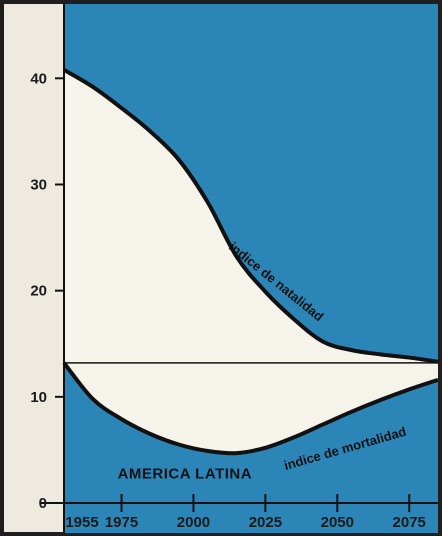 The image size is (442, 536). I want to click on y-tick-label: 40, so click(38, 78).